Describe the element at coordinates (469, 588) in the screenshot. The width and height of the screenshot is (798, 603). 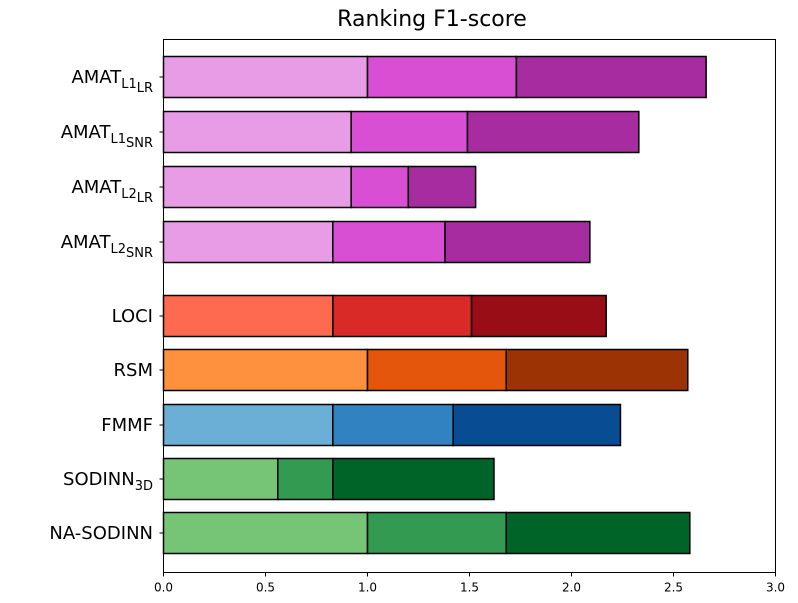
I see `x-tick-label-3: 1.5` at that location.